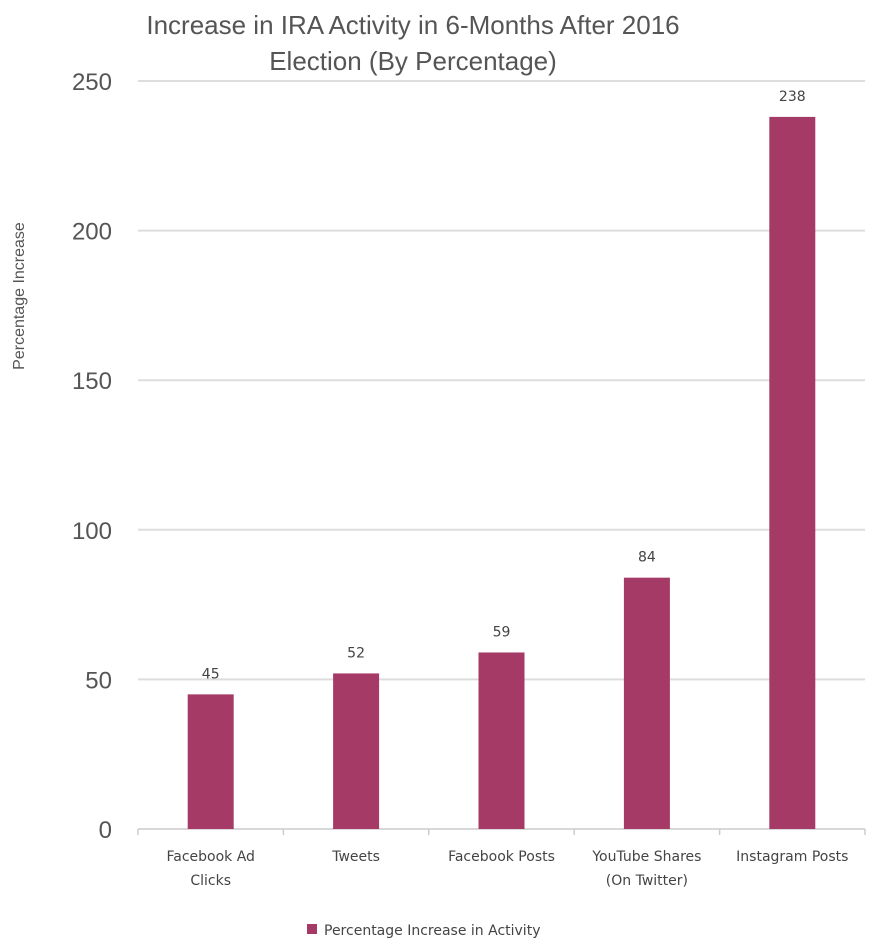  What do you see at coordinates (98, 680) in the screenshot?
I see `y-tick-label: 50` at bounding box center [98, 680].